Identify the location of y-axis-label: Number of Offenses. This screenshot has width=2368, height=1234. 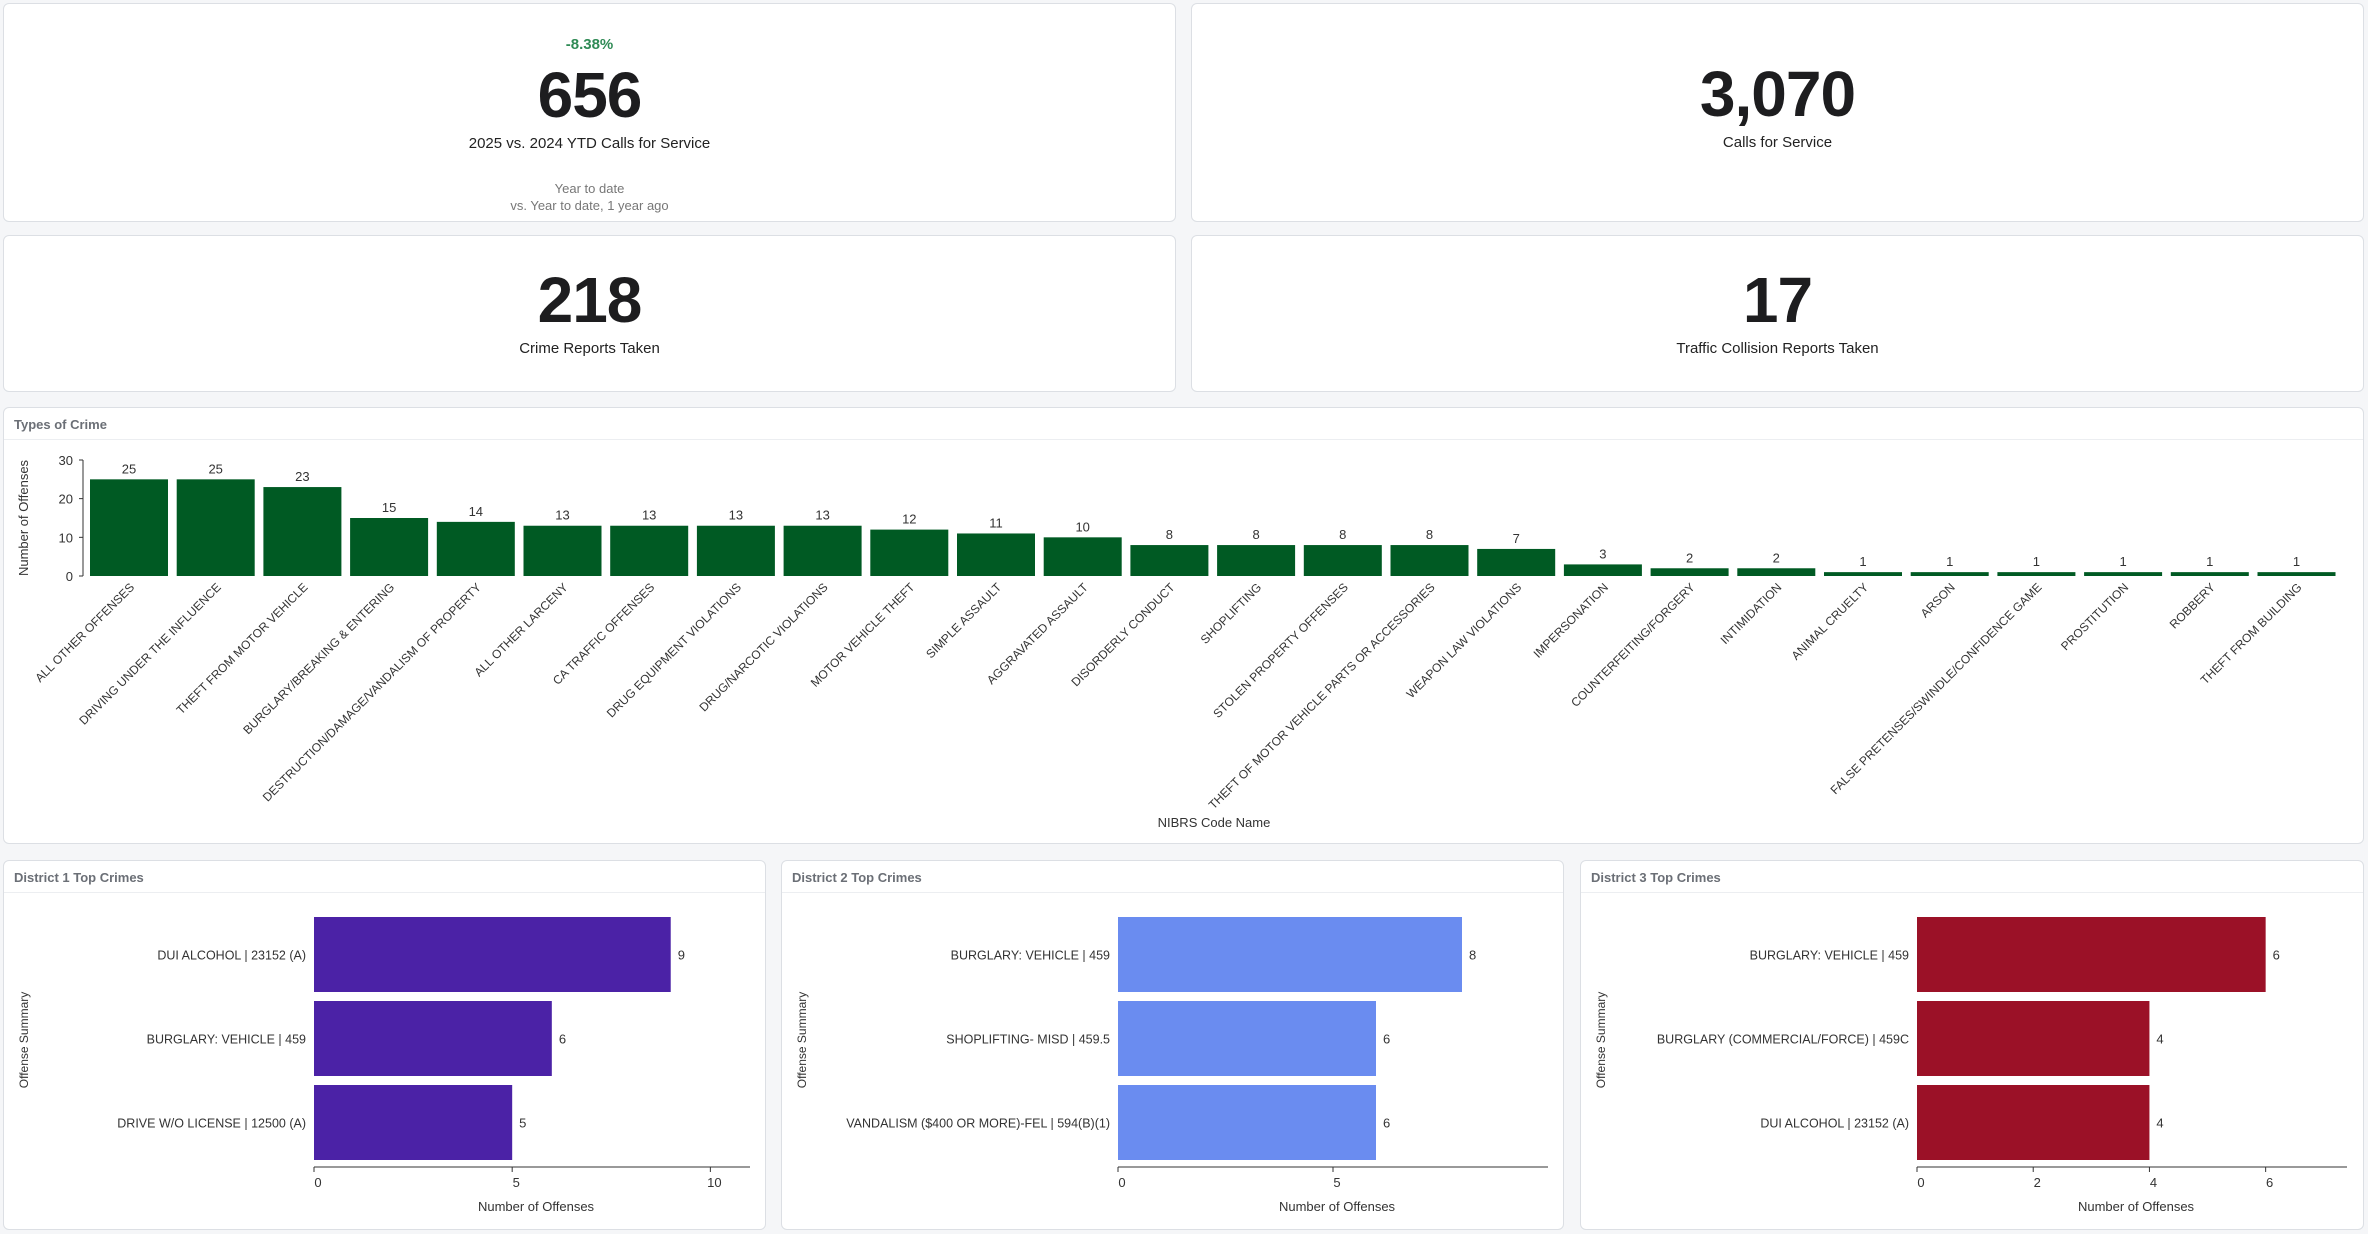
(23, 517).